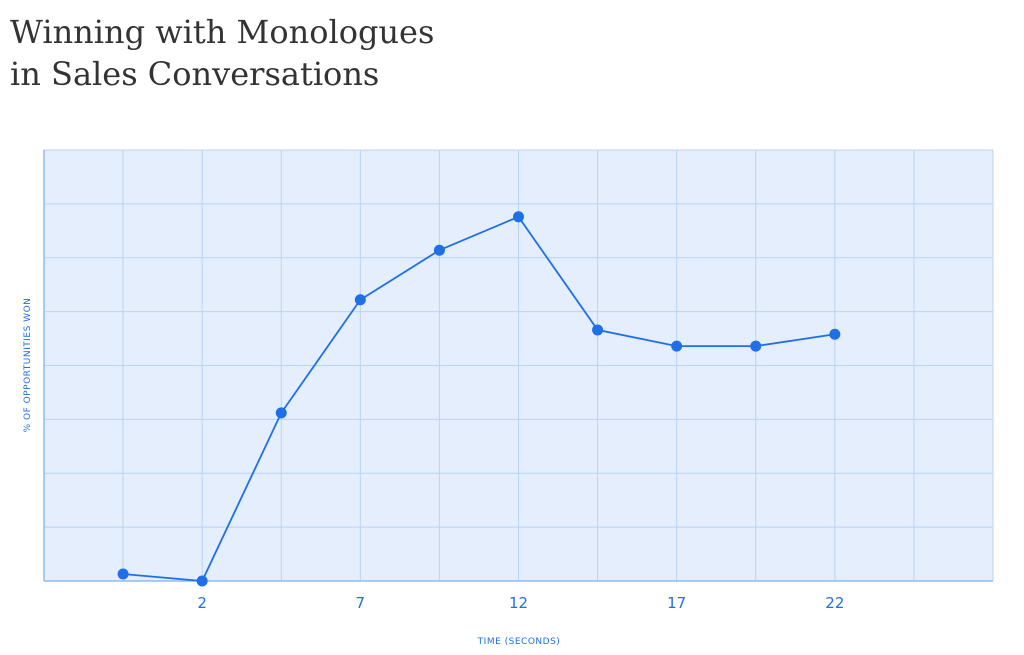 This screenshot has height=655, width=1024. I want to click on x-tick-label: 22, so click(834, 603).